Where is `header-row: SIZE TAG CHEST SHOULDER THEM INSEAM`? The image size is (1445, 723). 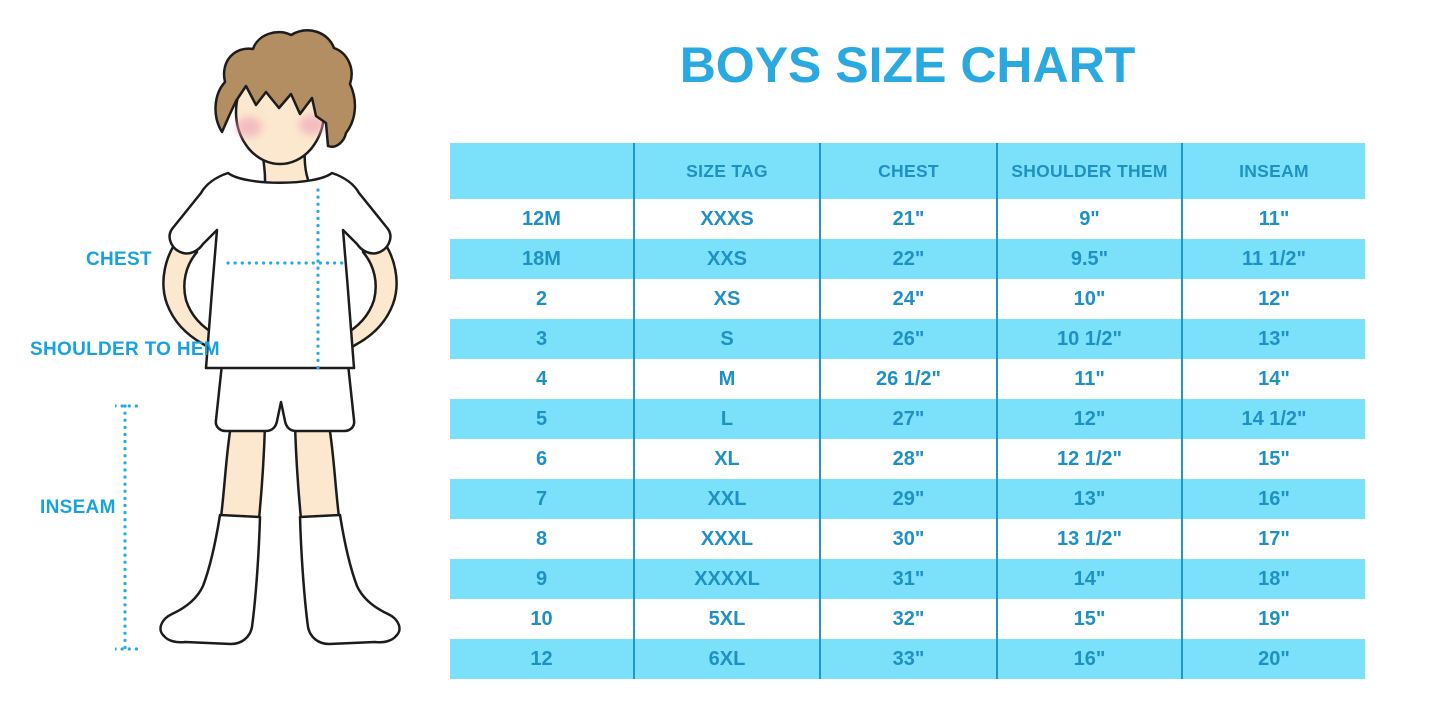
header-row: SIZE TAG CHEST SHOULDER THEM INSEAM is located at coordinates (907, 171).